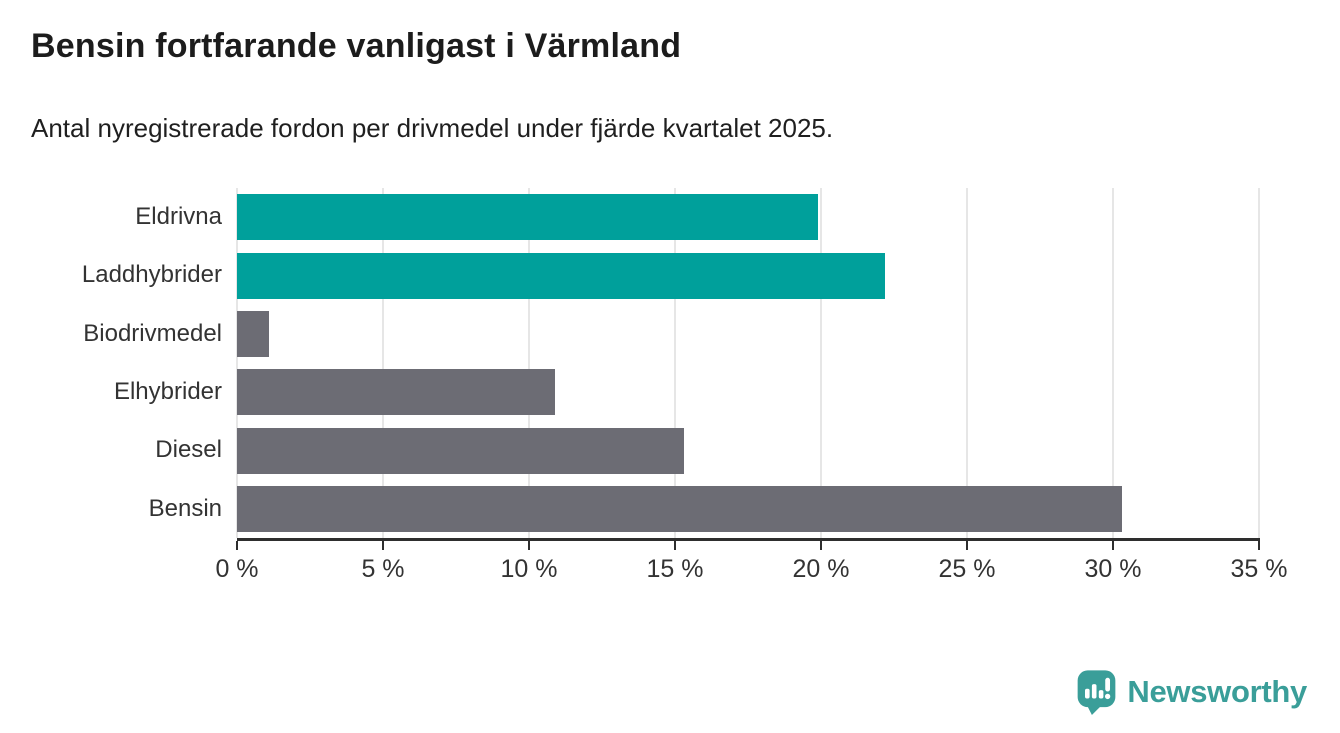 The height and width of the screenshot is (733, 1340). Describe the element at coordinates (167, 392) in the screenshot. I see `category-label-elhybrider: Elhybrider` at that location.